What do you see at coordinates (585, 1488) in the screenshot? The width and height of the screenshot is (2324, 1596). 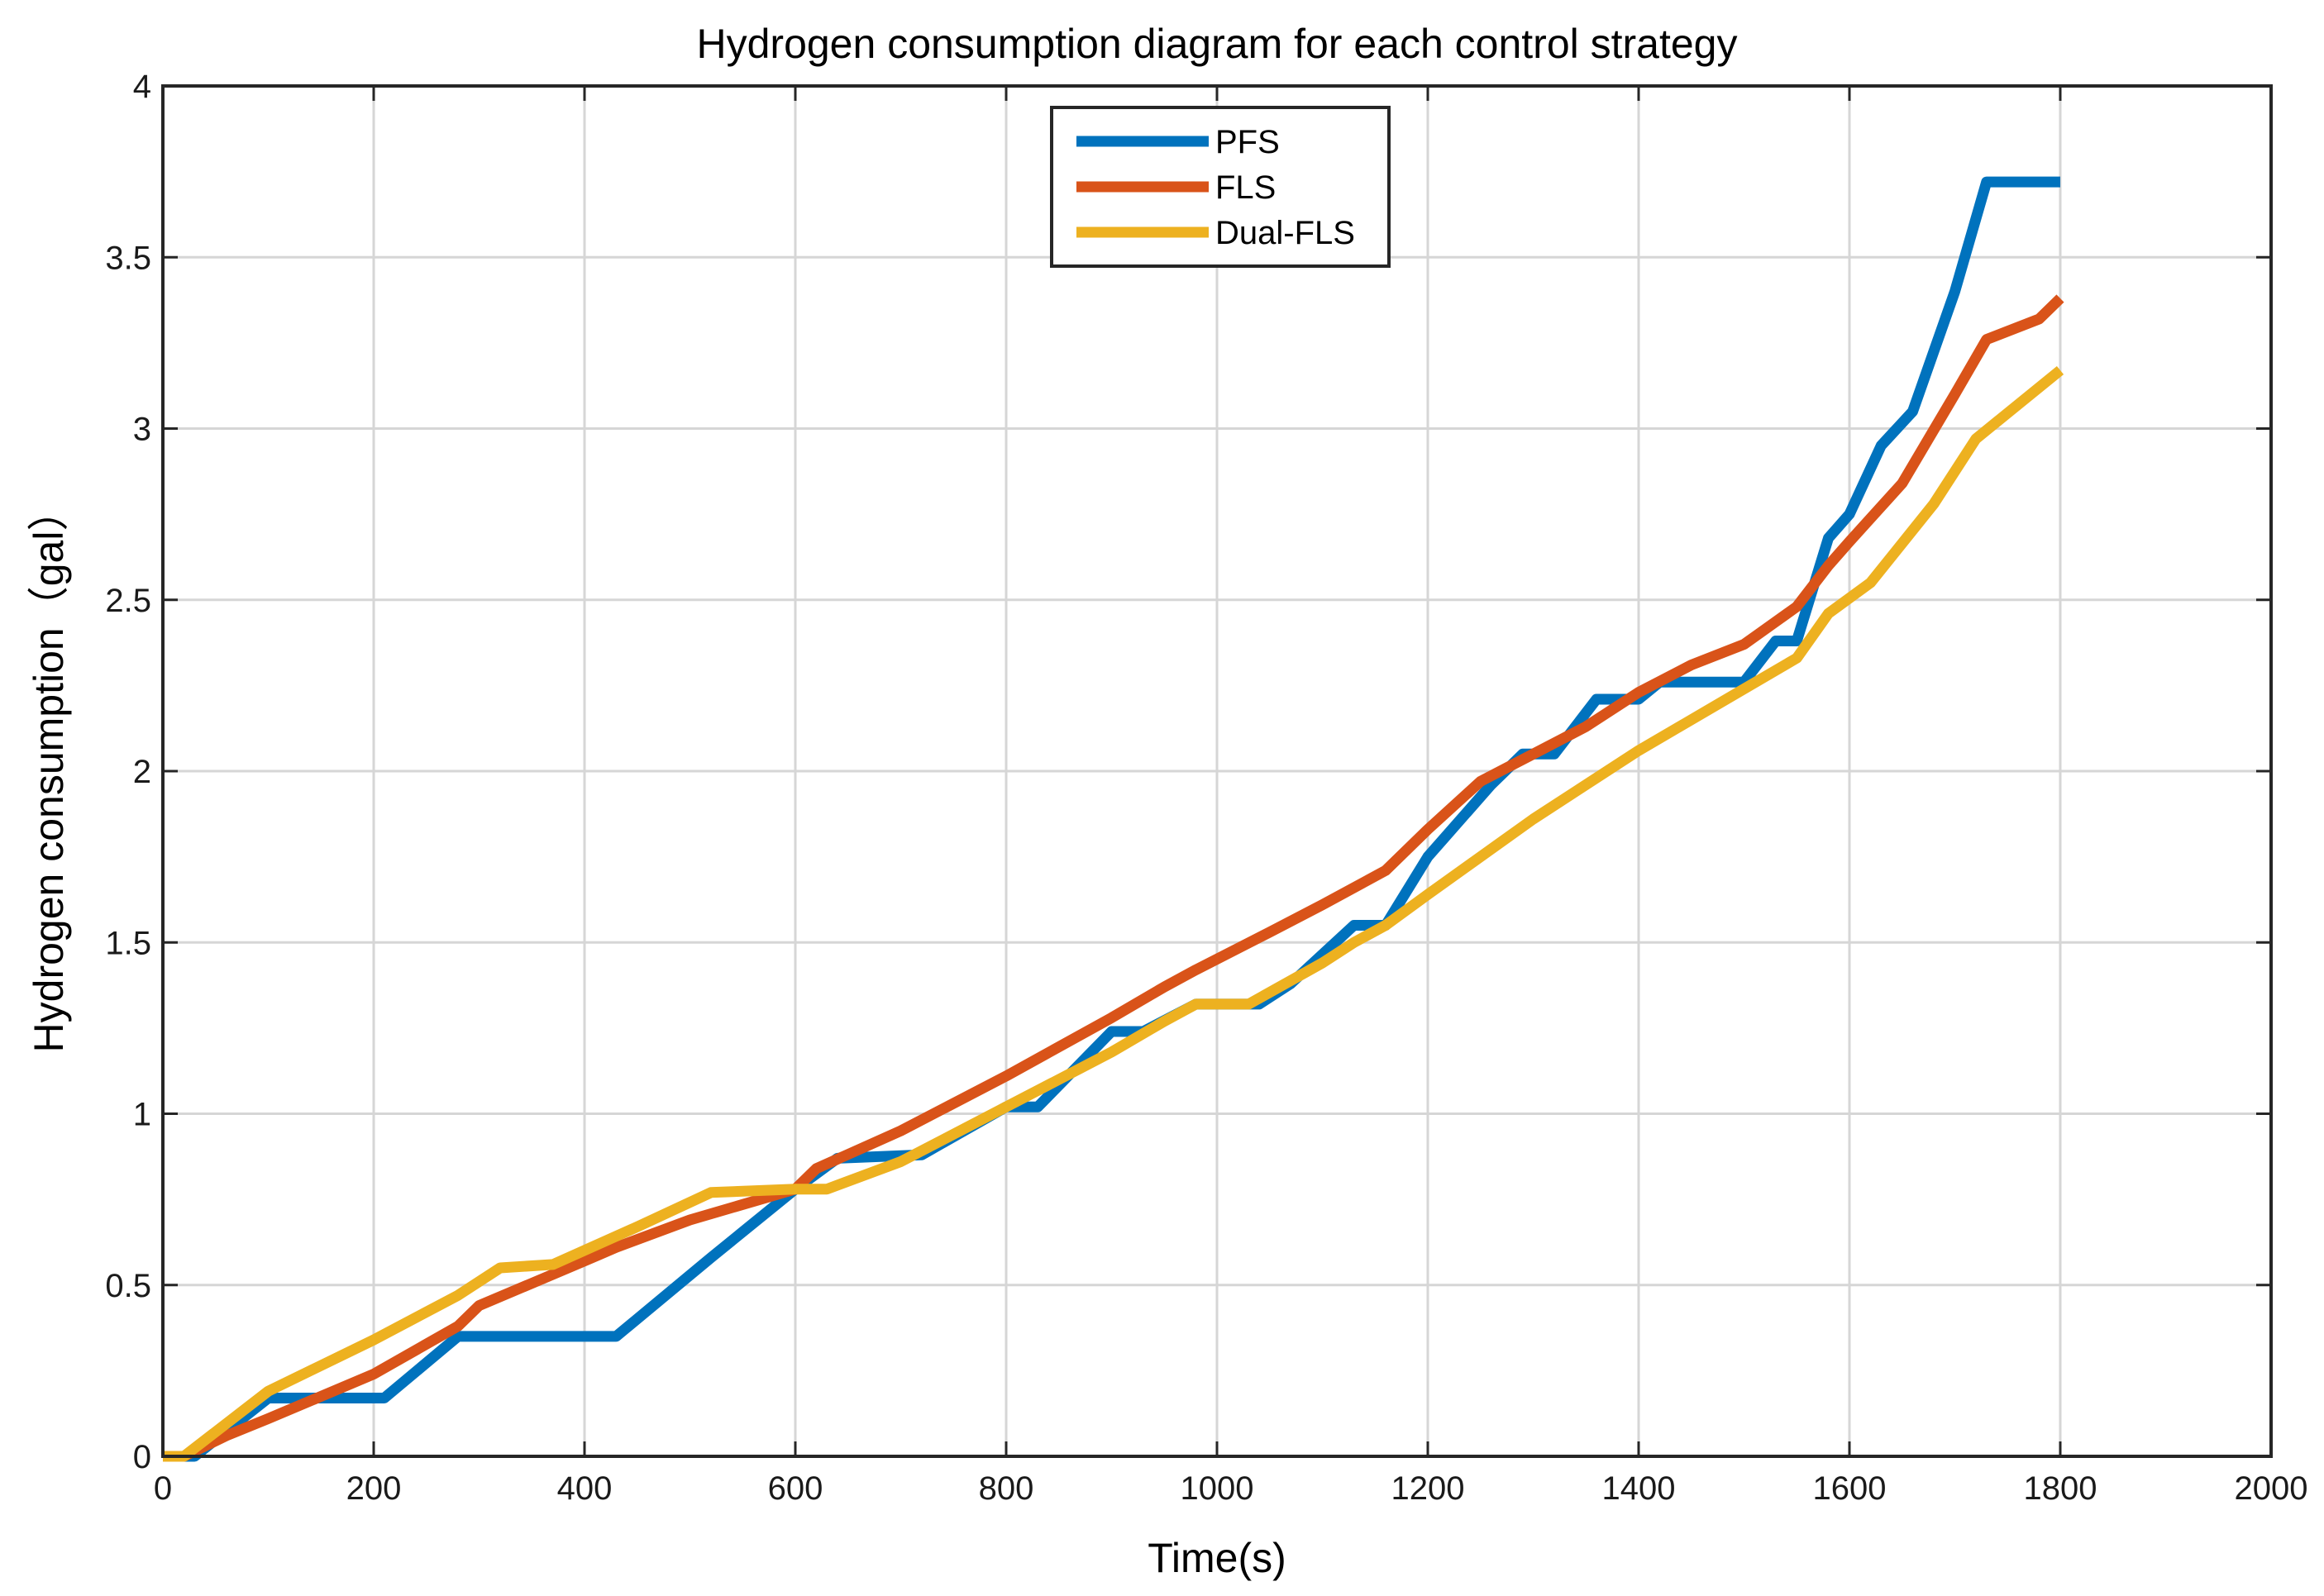 I see `x-tick-label: 400` at bounding box center [585, 1488].